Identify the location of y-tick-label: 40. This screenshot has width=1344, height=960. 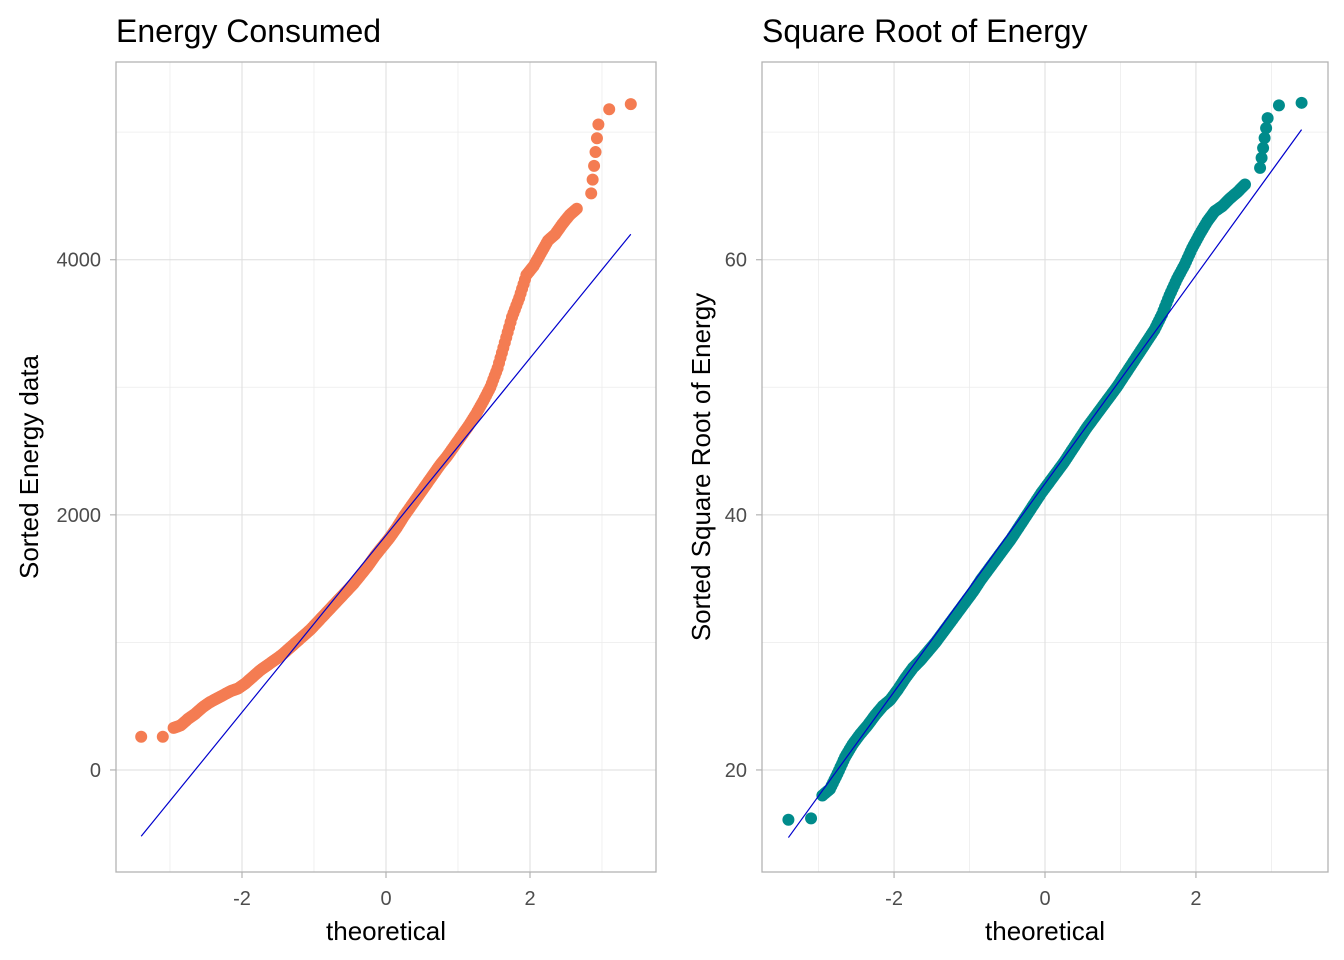
(736, 516).